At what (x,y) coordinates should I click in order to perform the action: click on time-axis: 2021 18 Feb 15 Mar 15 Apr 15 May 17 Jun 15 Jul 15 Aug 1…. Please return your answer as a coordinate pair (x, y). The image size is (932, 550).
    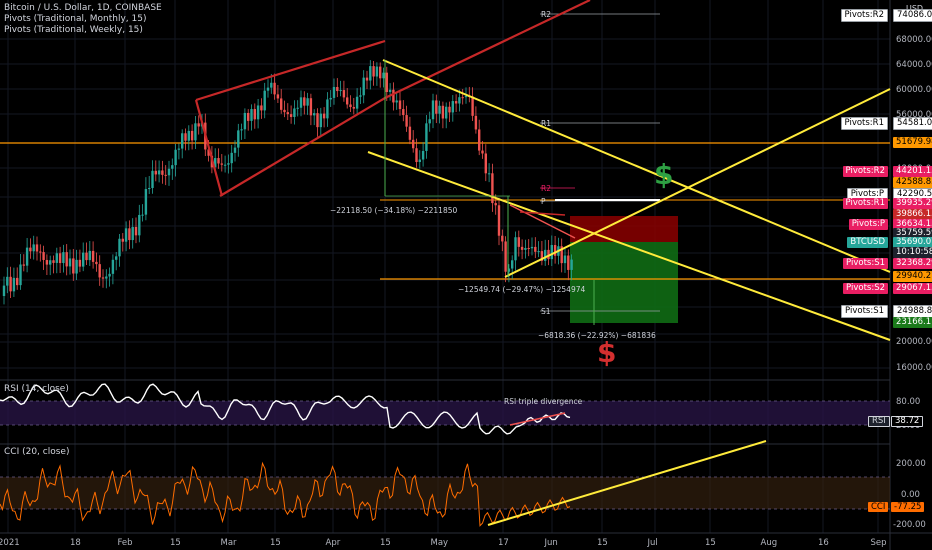
    Looking at the image, I should click on (443, 543).